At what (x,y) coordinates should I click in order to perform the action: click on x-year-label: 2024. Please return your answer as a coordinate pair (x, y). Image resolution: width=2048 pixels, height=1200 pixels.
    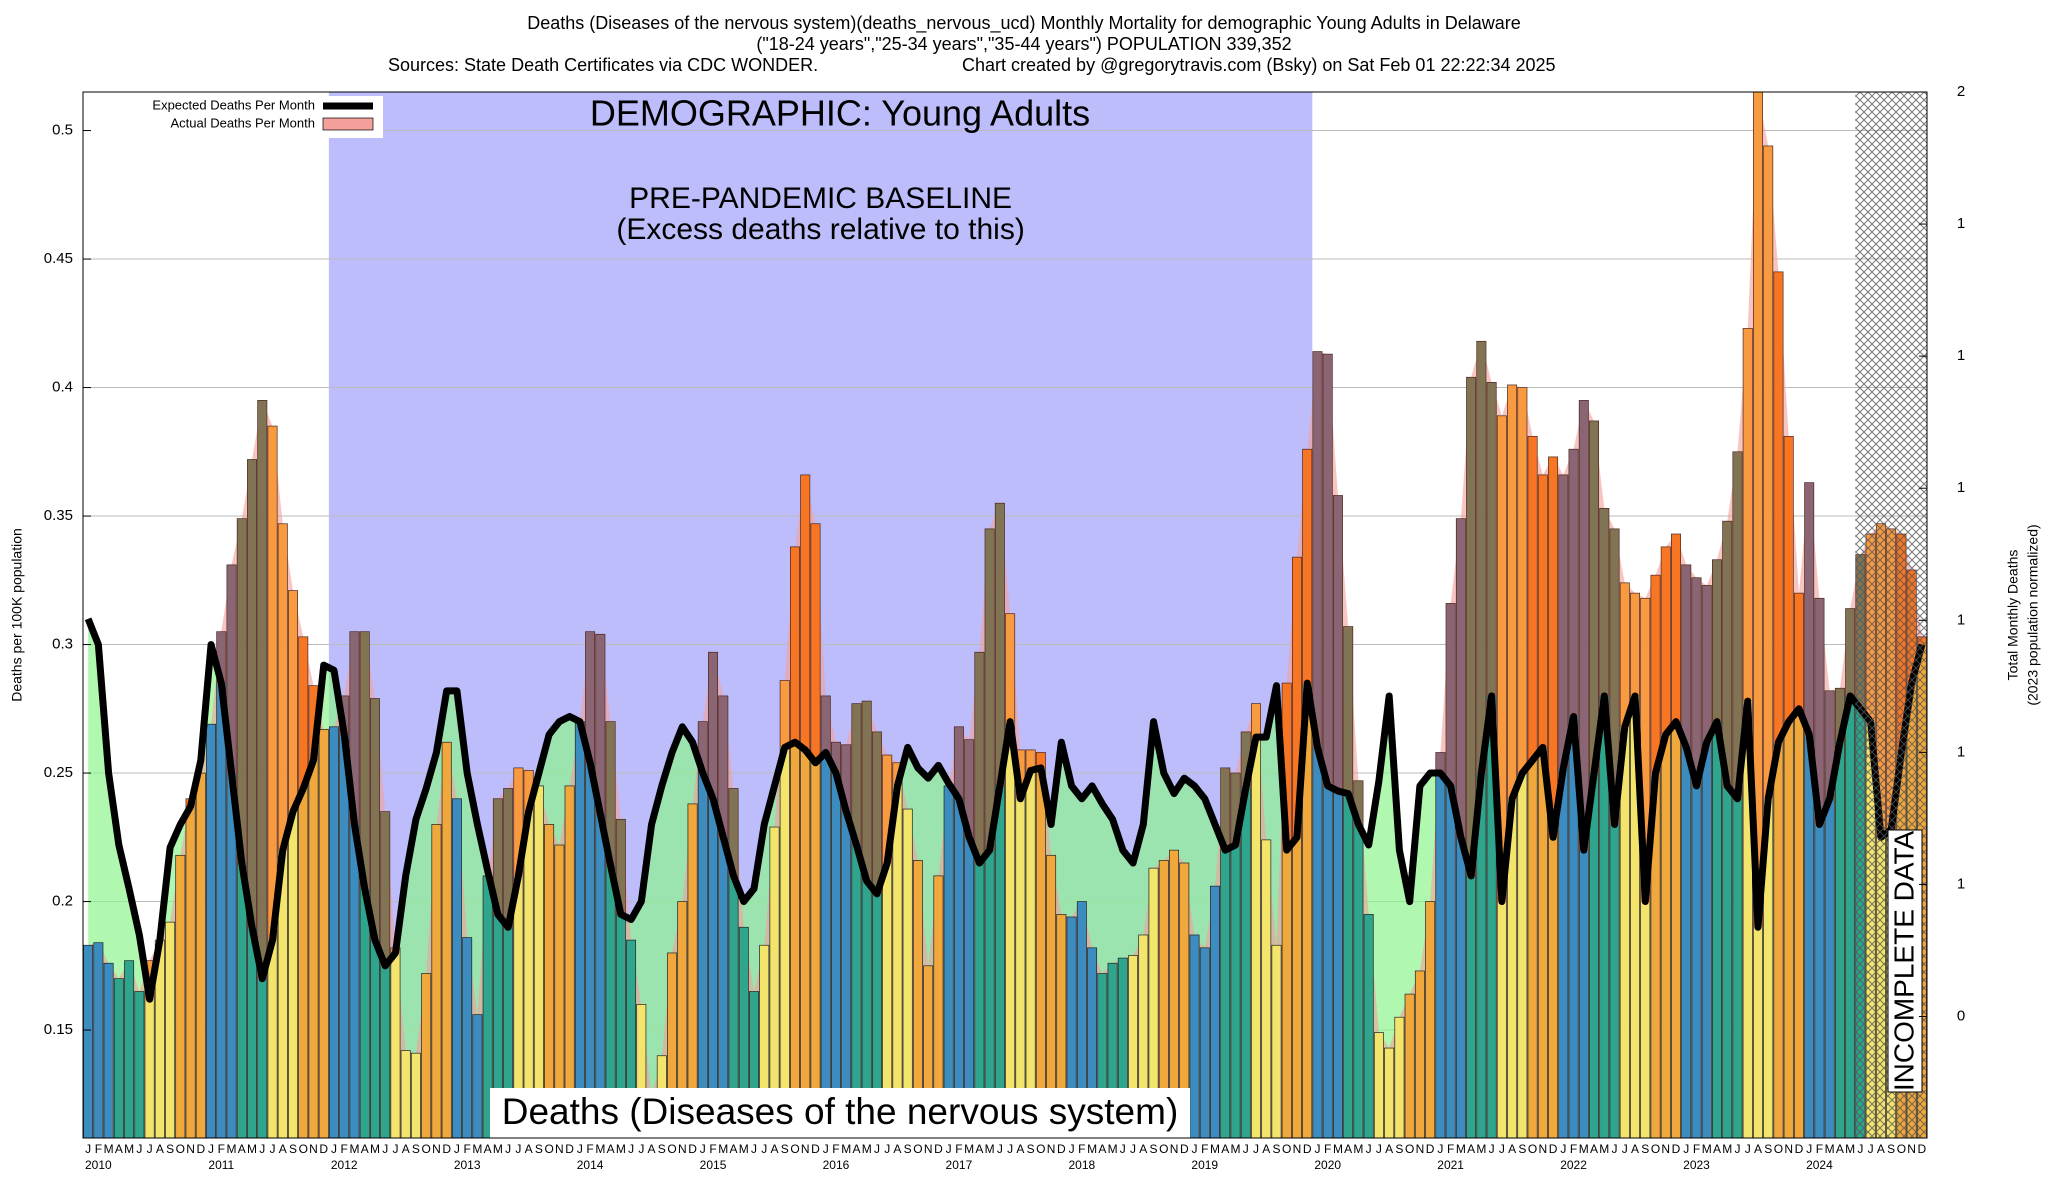
    Looking at the image, I should click on (1819, 1165).